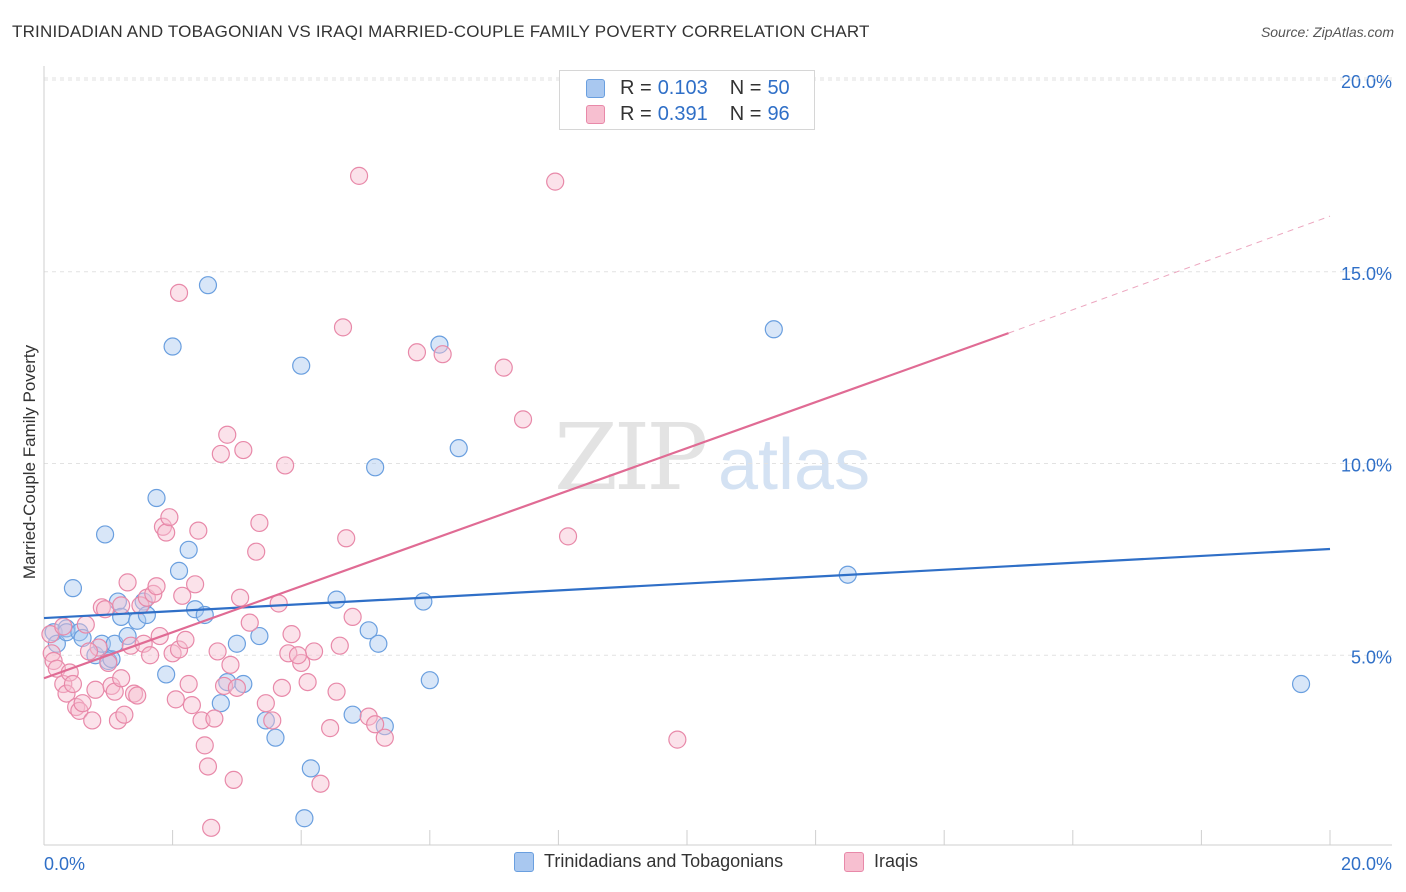 Image resolution: width=1406 pixels, height=892 pixels. I want to click on watermark-zip: ZIP, so click(631, 457).